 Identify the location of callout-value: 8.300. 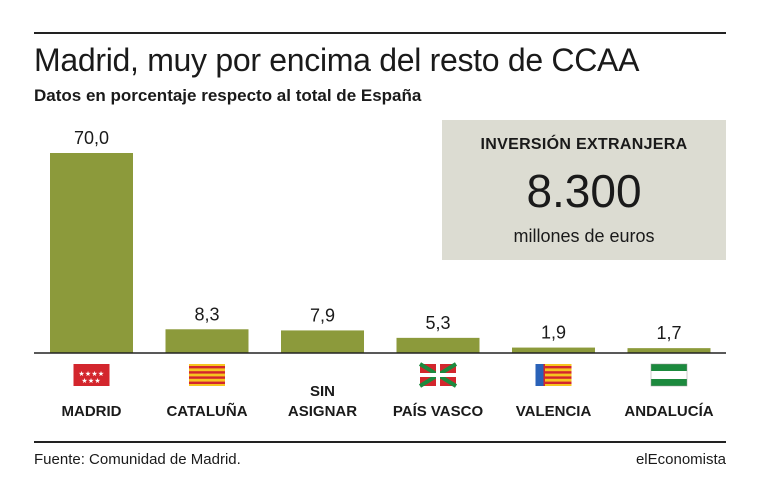
(584, 191).